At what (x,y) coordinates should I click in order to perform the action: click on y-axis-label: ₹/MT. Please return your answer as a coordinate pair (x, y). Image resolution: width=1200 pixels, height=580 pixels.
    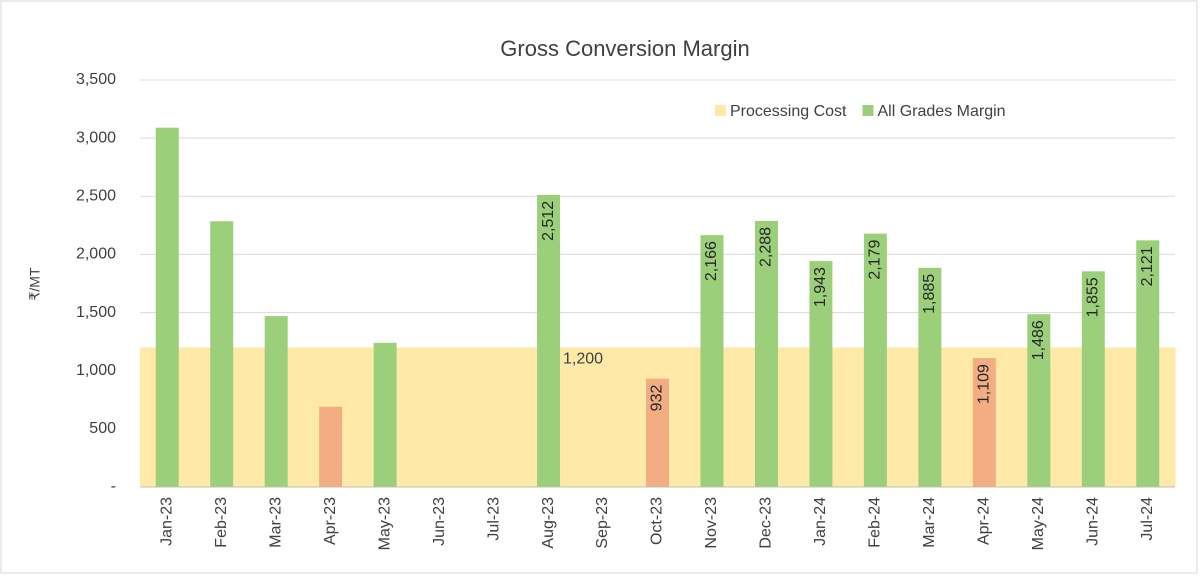
    Looking at the image, I should click on (35, 283).